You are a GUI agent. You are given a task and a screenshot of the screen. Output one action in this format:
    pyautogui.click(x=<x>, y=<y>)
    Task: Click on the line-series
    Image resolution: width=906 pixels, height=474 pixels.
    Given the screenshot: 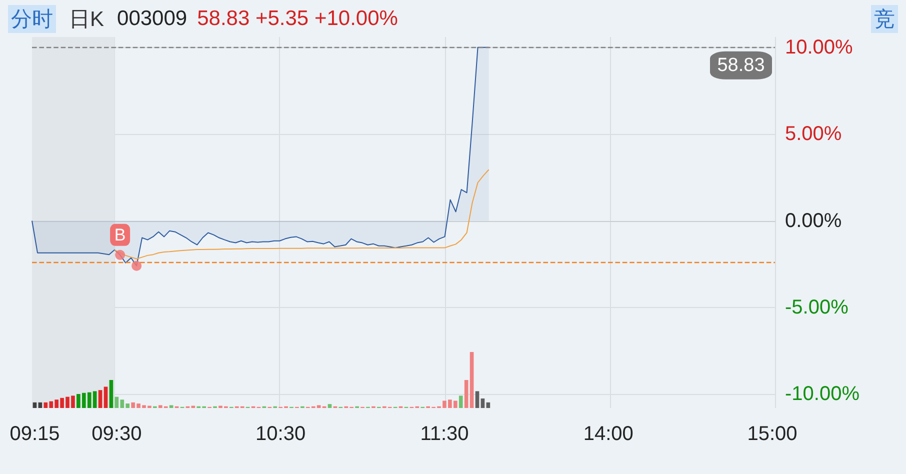 What is the action you would take?
    pyautogui.click(x=302, y=214)
    